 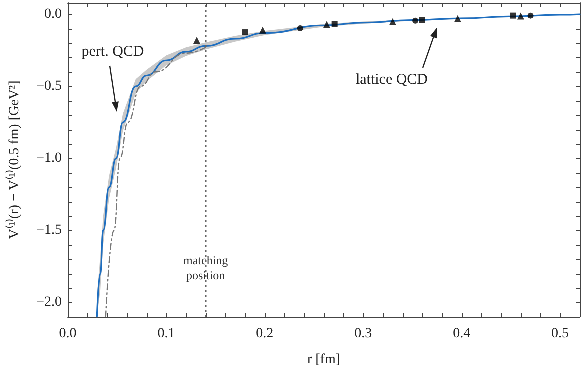 I want to click on y-tick-label: −1.5, so click(x=49, y=230).